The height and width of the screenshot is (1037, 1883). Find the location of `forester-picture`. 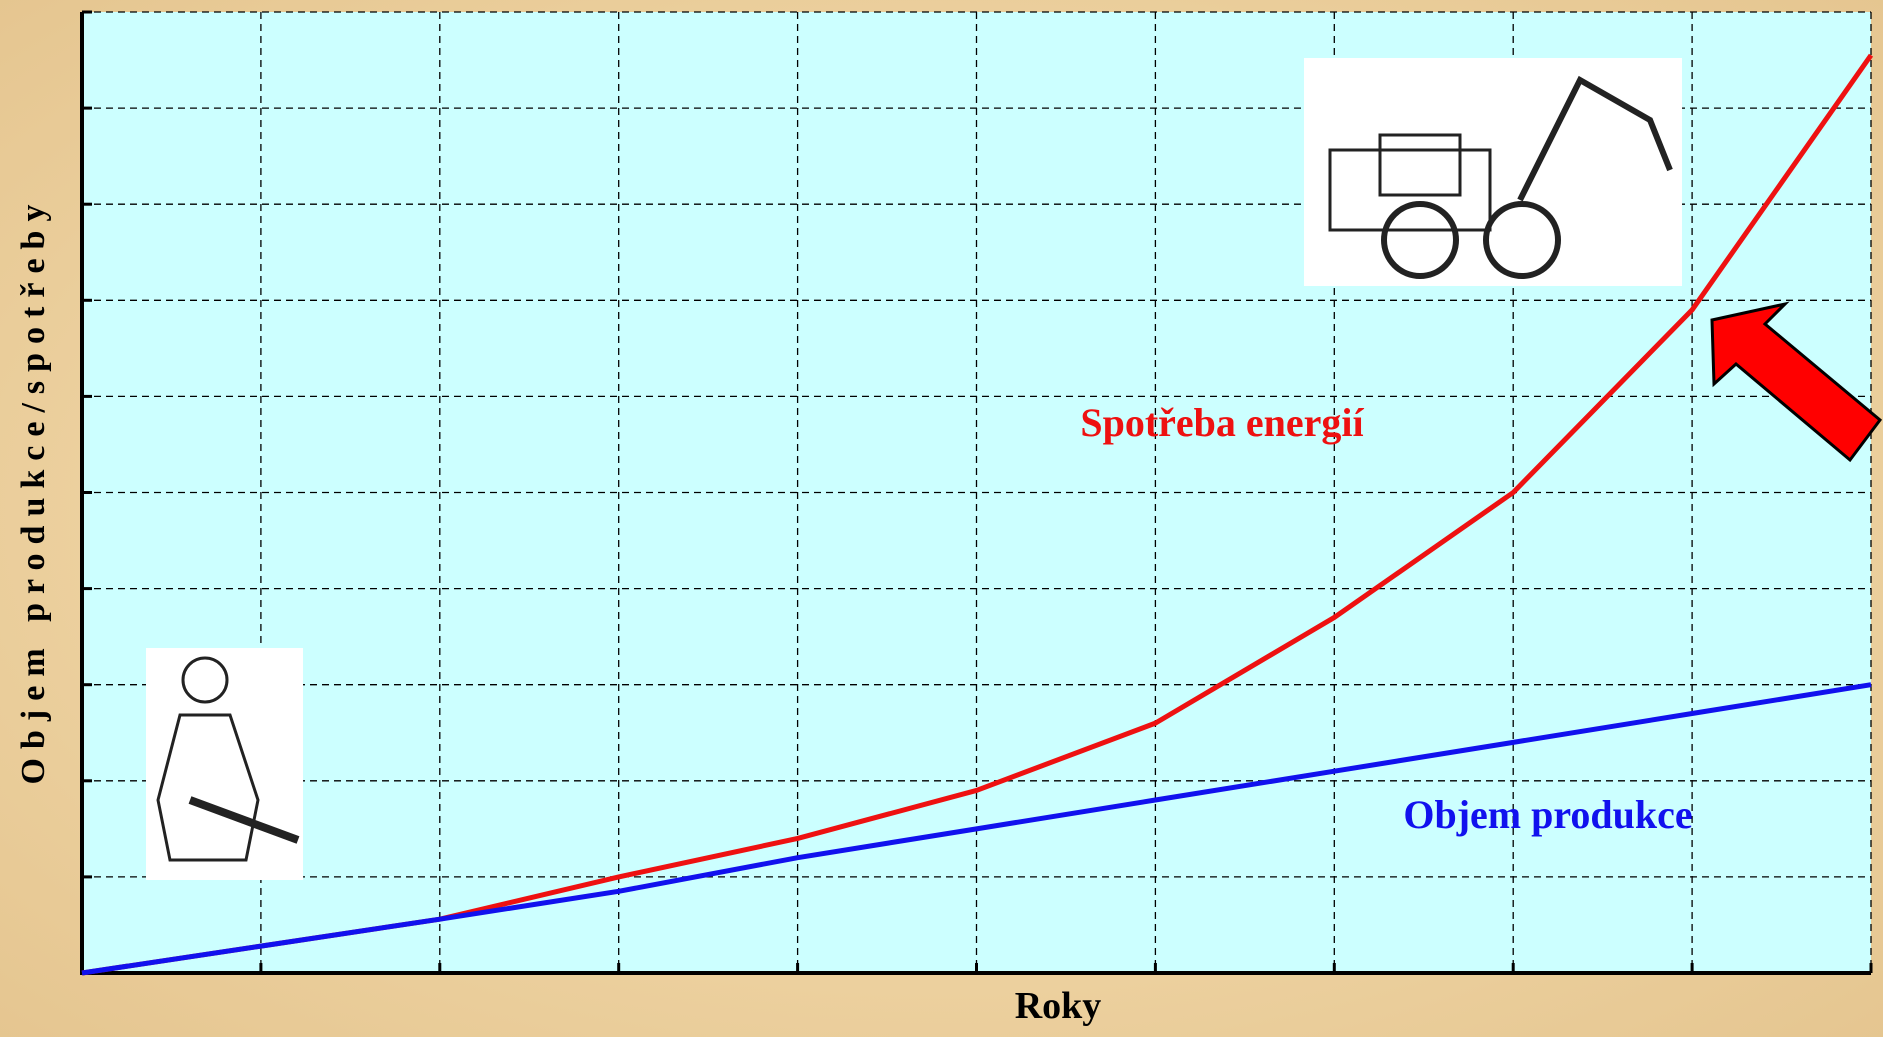

forester-picture is located at coordinates (224, 764).